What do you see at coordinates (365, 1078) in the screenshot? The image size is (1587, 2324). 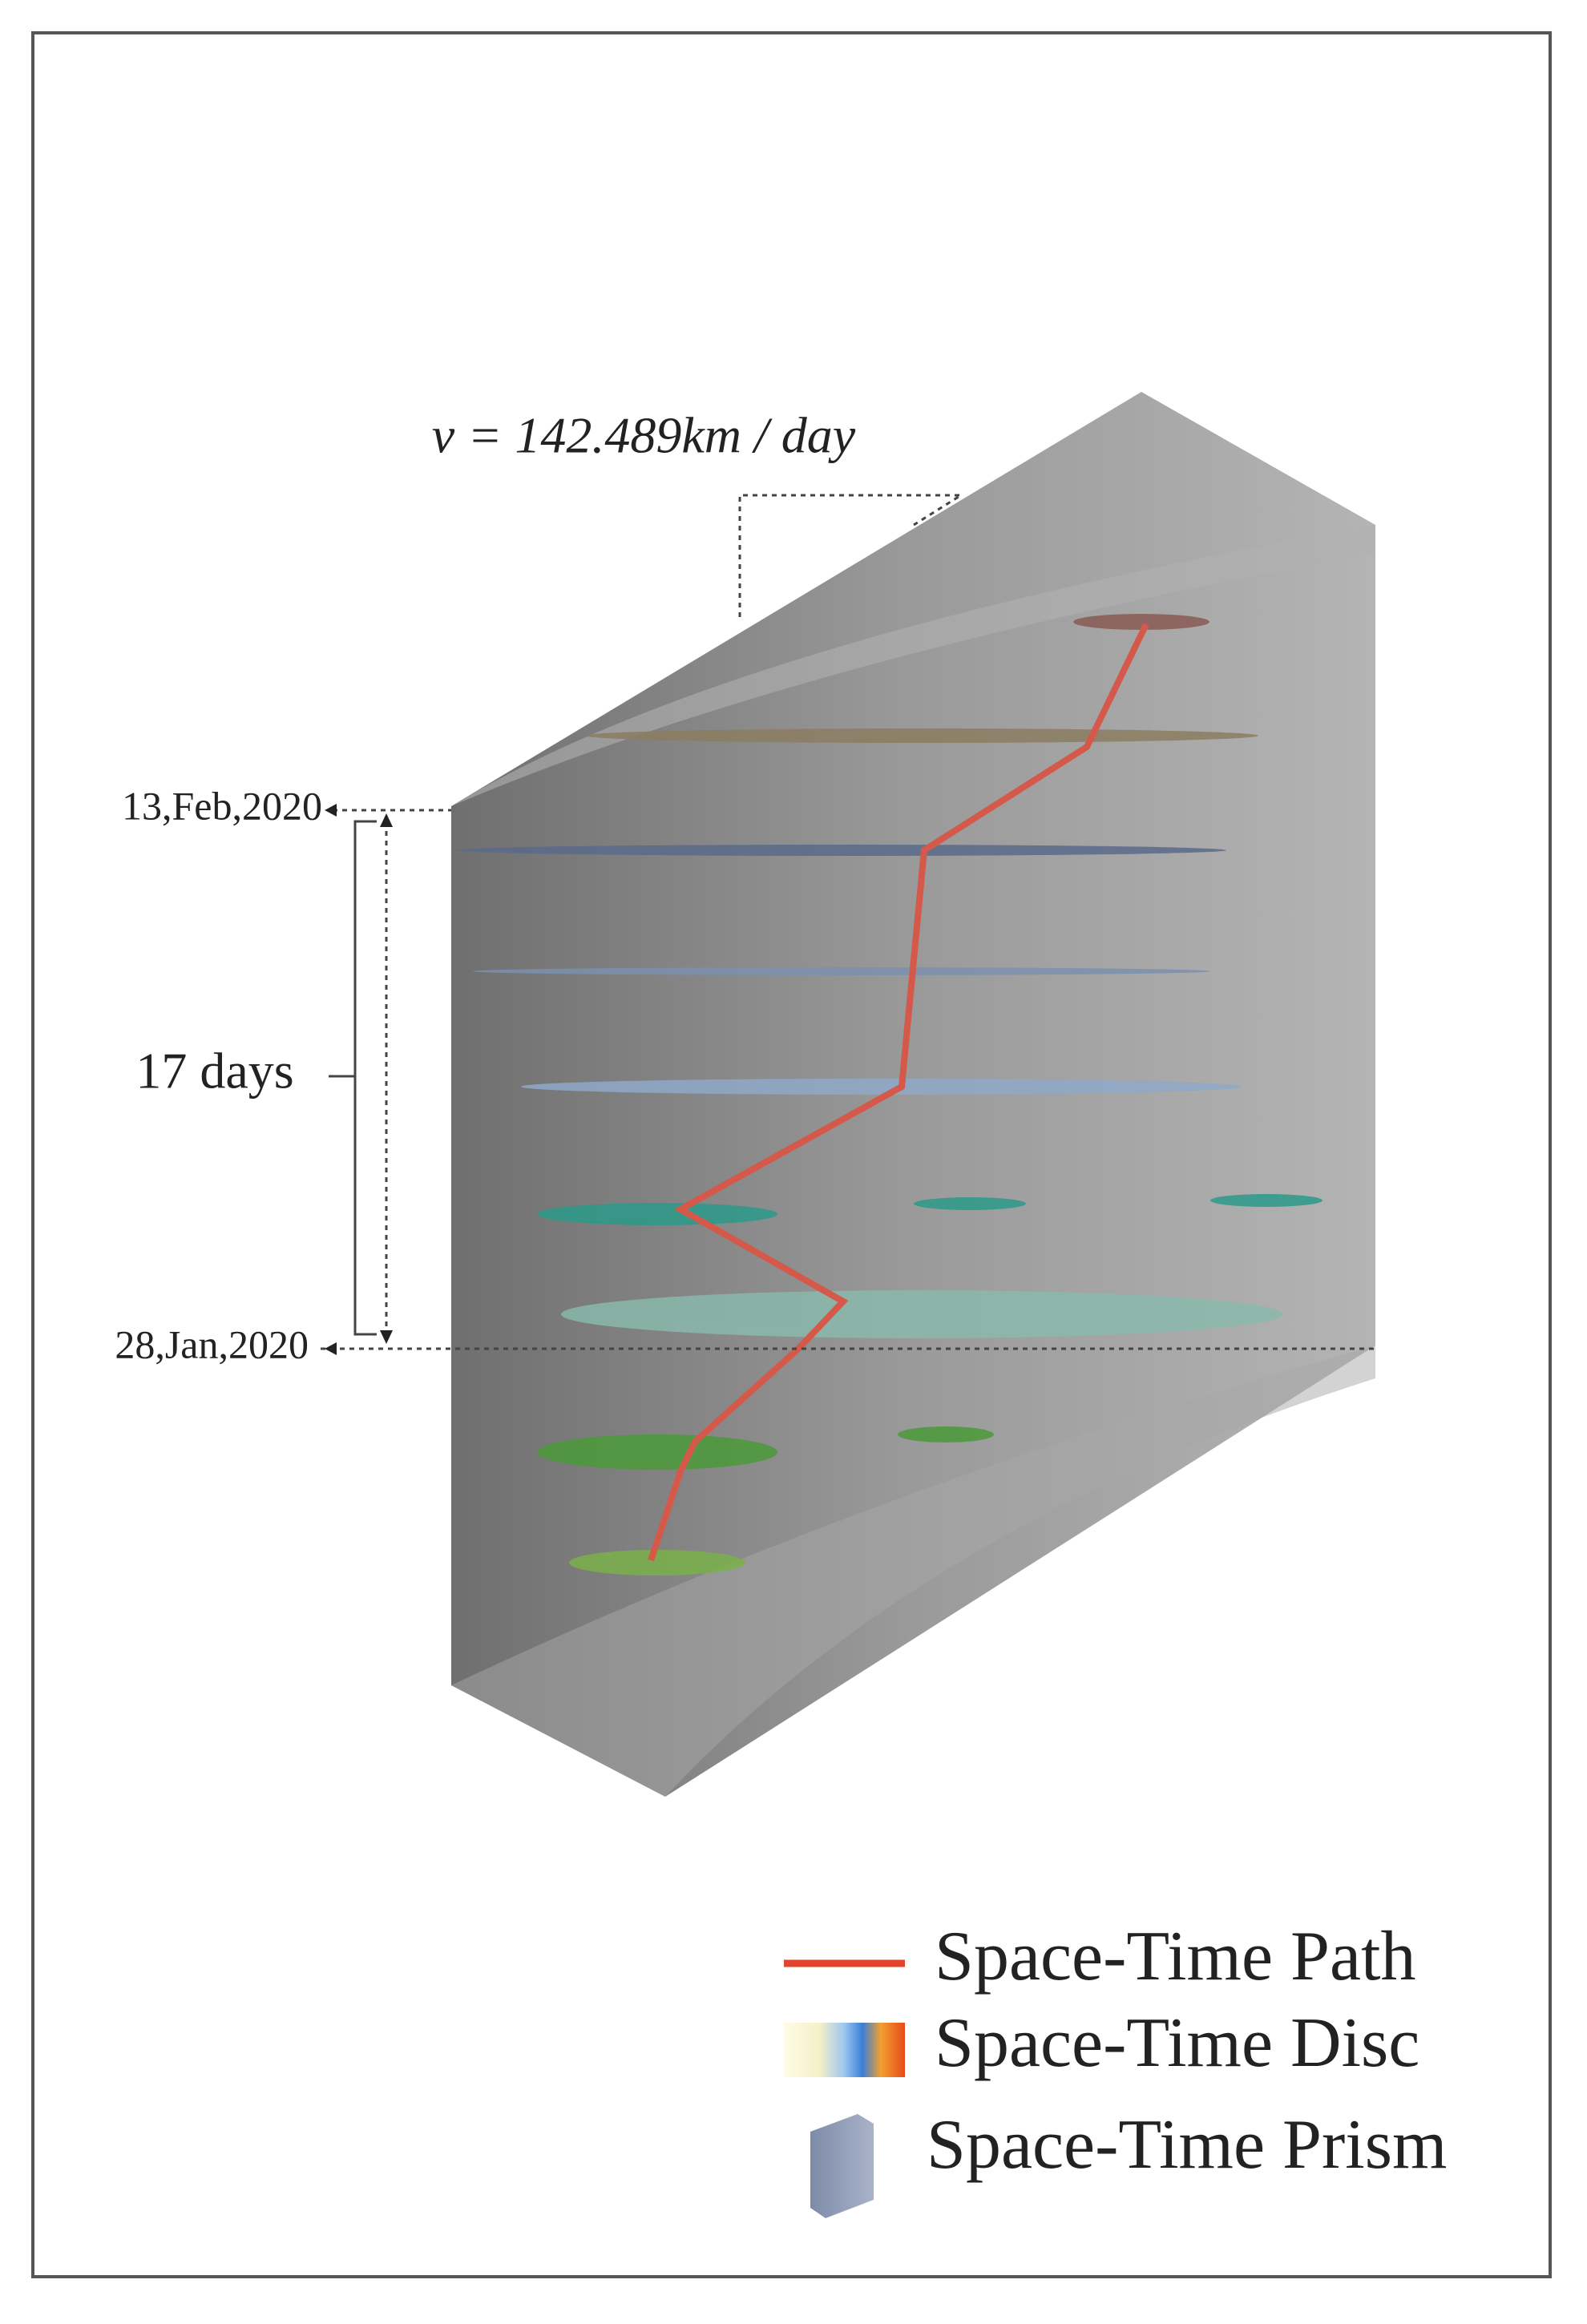 I see `duration-bracket` at bounding box center [365, 1078].